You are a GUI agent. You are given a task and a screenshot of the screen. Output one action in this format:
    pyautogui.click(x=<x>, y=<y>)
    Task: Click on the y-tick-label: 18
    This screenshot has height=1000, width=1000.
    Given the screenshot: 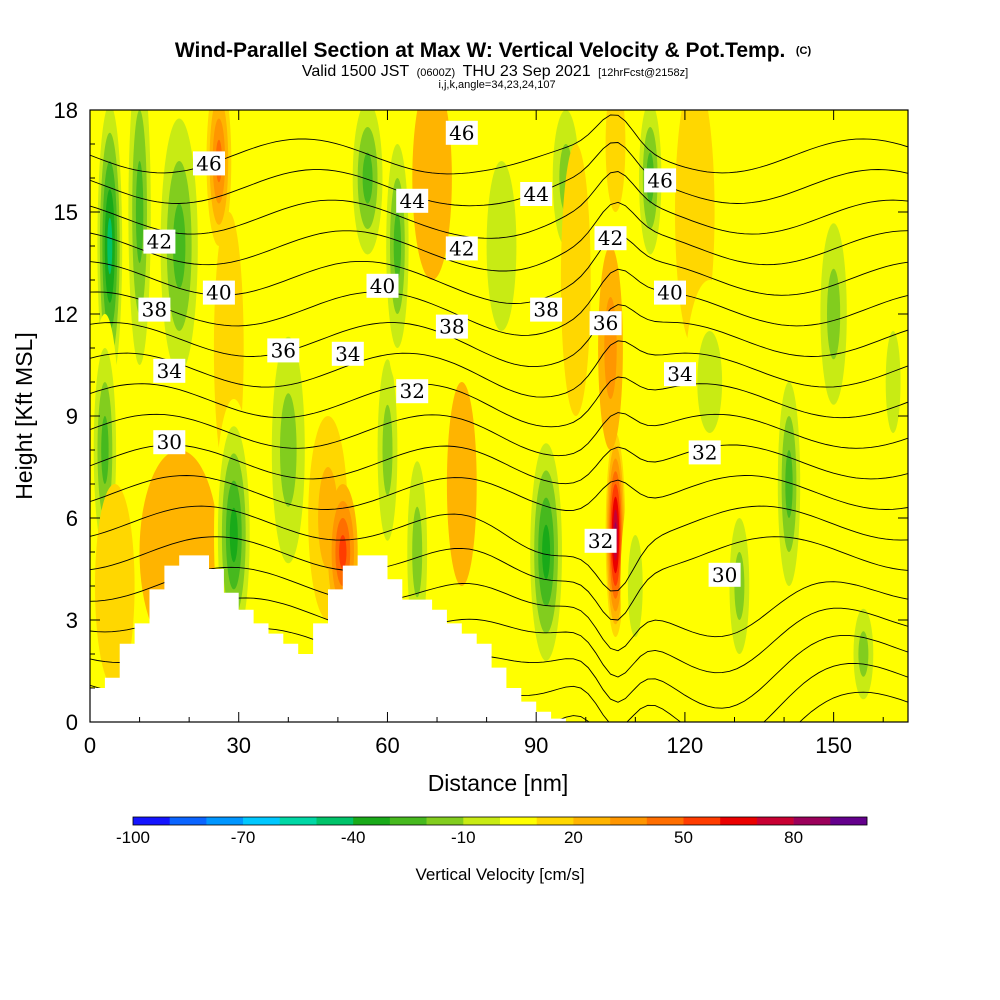 What is the action you would take?
    pyautogui.click(x=66, y=110)
    